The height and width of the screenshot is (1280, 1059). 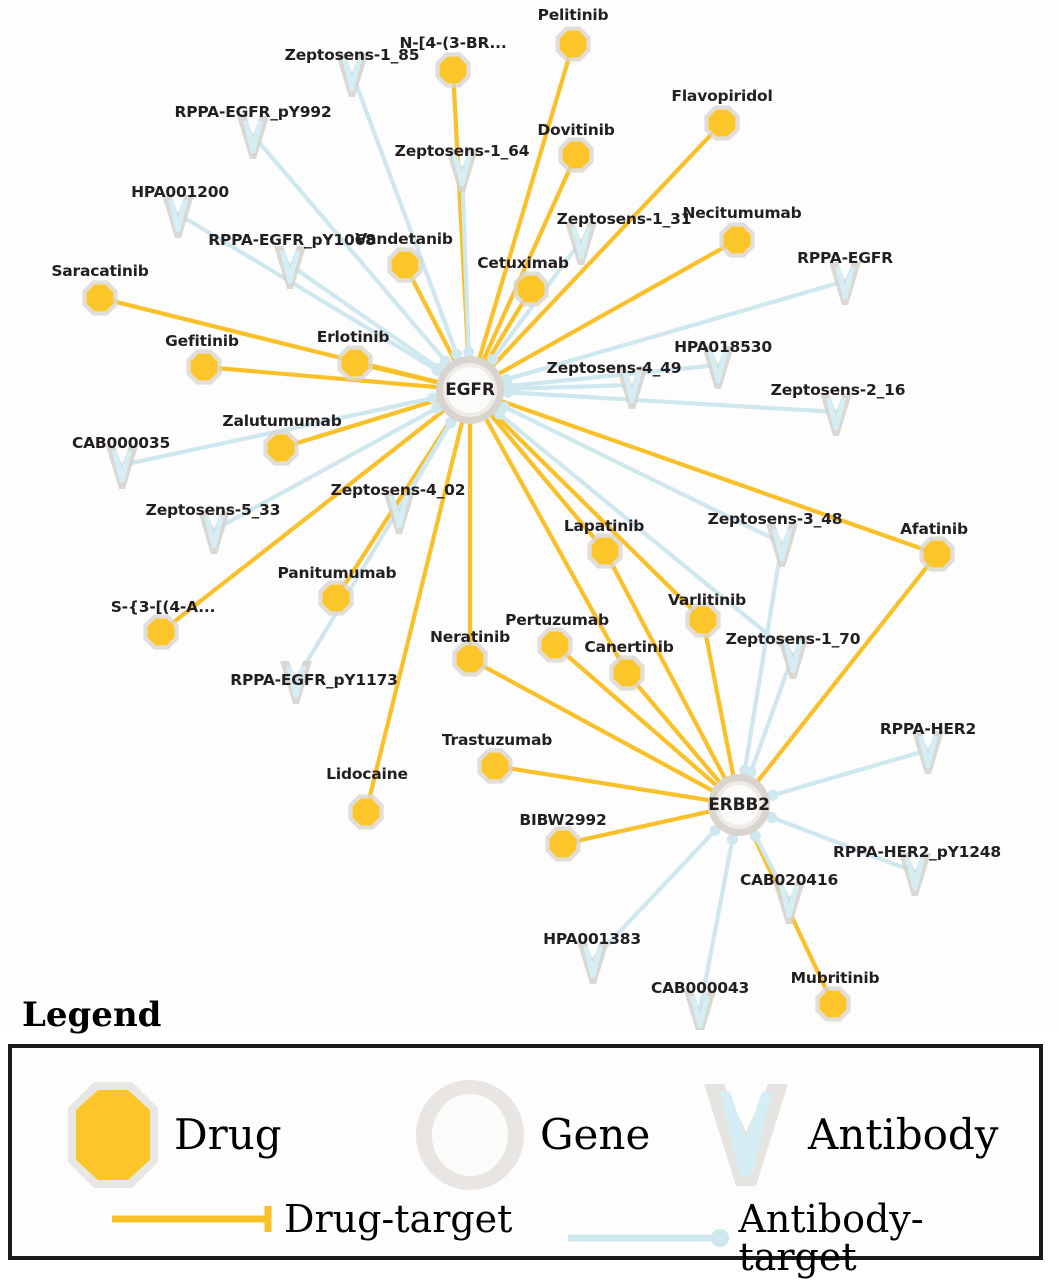 I want to click on drug-target-edge-icon, so click(x=192, y=1219).